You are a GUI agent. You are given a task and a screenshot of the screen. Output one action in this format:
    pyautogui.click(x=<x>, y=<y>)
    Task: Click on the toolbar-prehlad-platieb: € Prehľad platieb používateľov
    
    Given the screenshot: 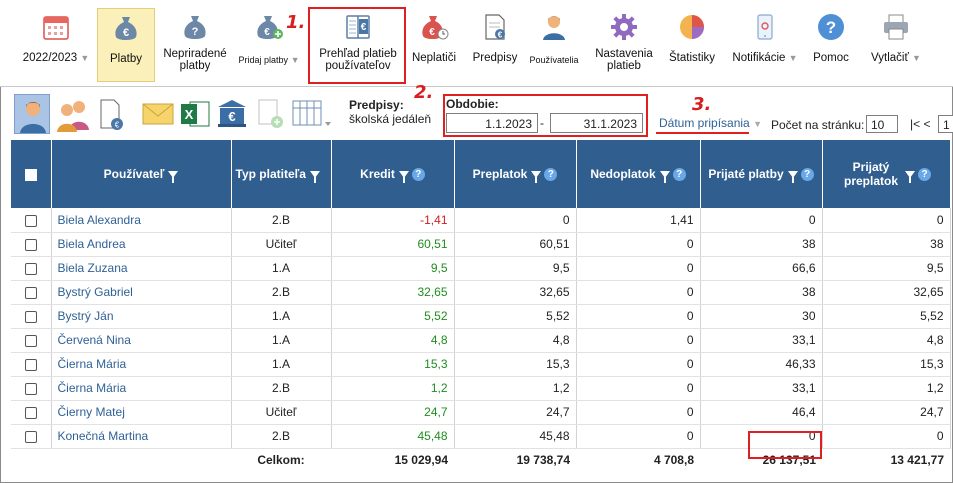 What is the action you would take?
    pyautogui.click(x=358, y=45)
    